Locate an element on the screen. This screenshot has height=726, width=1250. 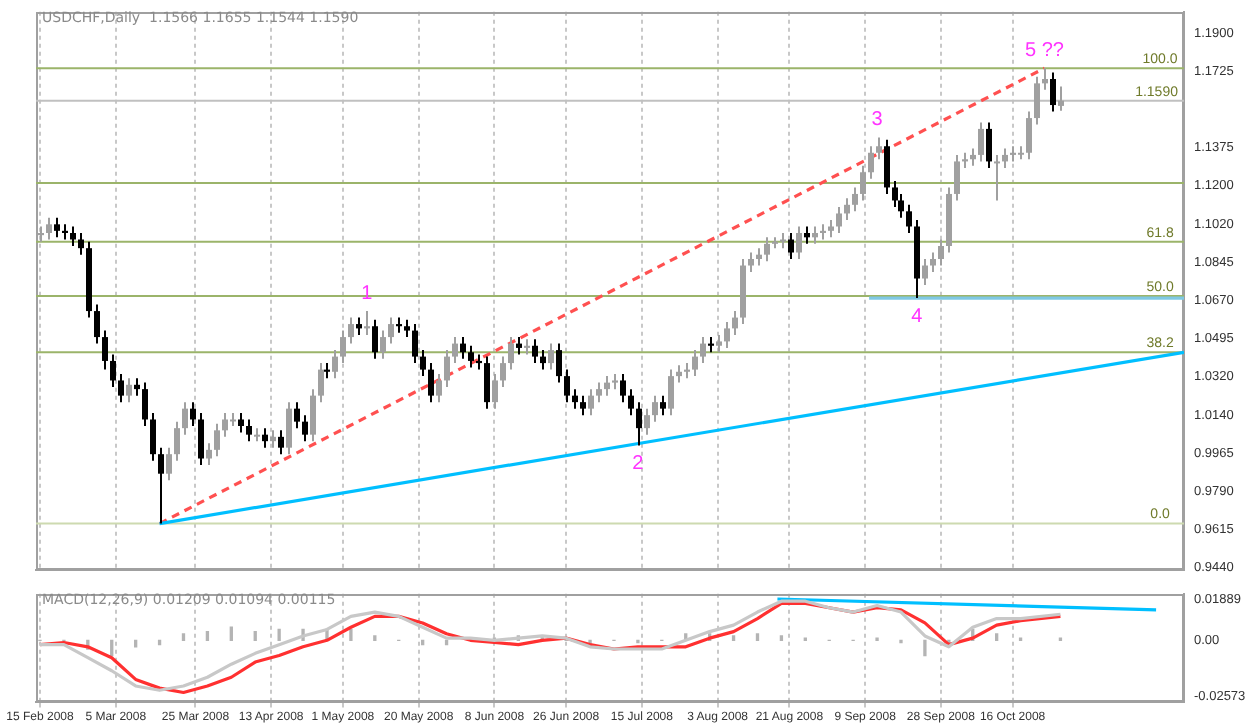
annotation: 4 is located at coordinates (917, 316).